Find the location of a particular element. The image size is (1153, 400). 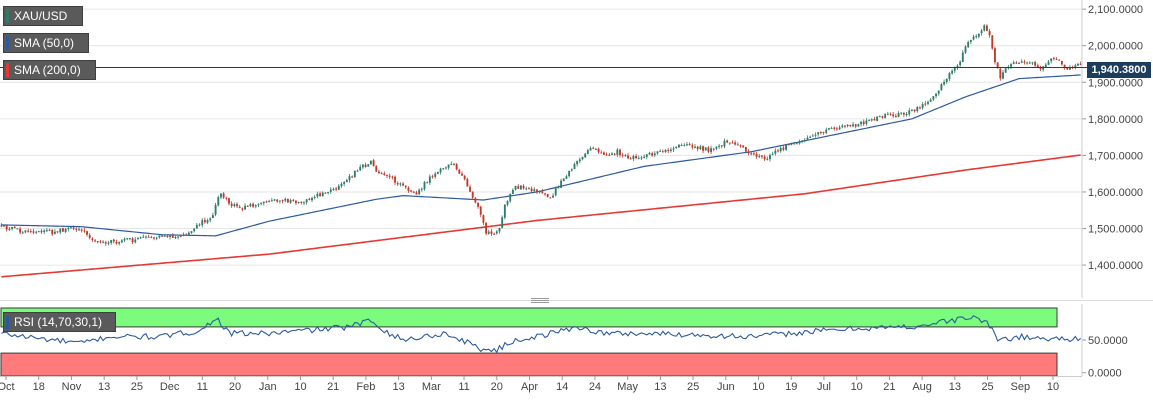

rsi-overbought-zone is located at coordinates (529, 317).